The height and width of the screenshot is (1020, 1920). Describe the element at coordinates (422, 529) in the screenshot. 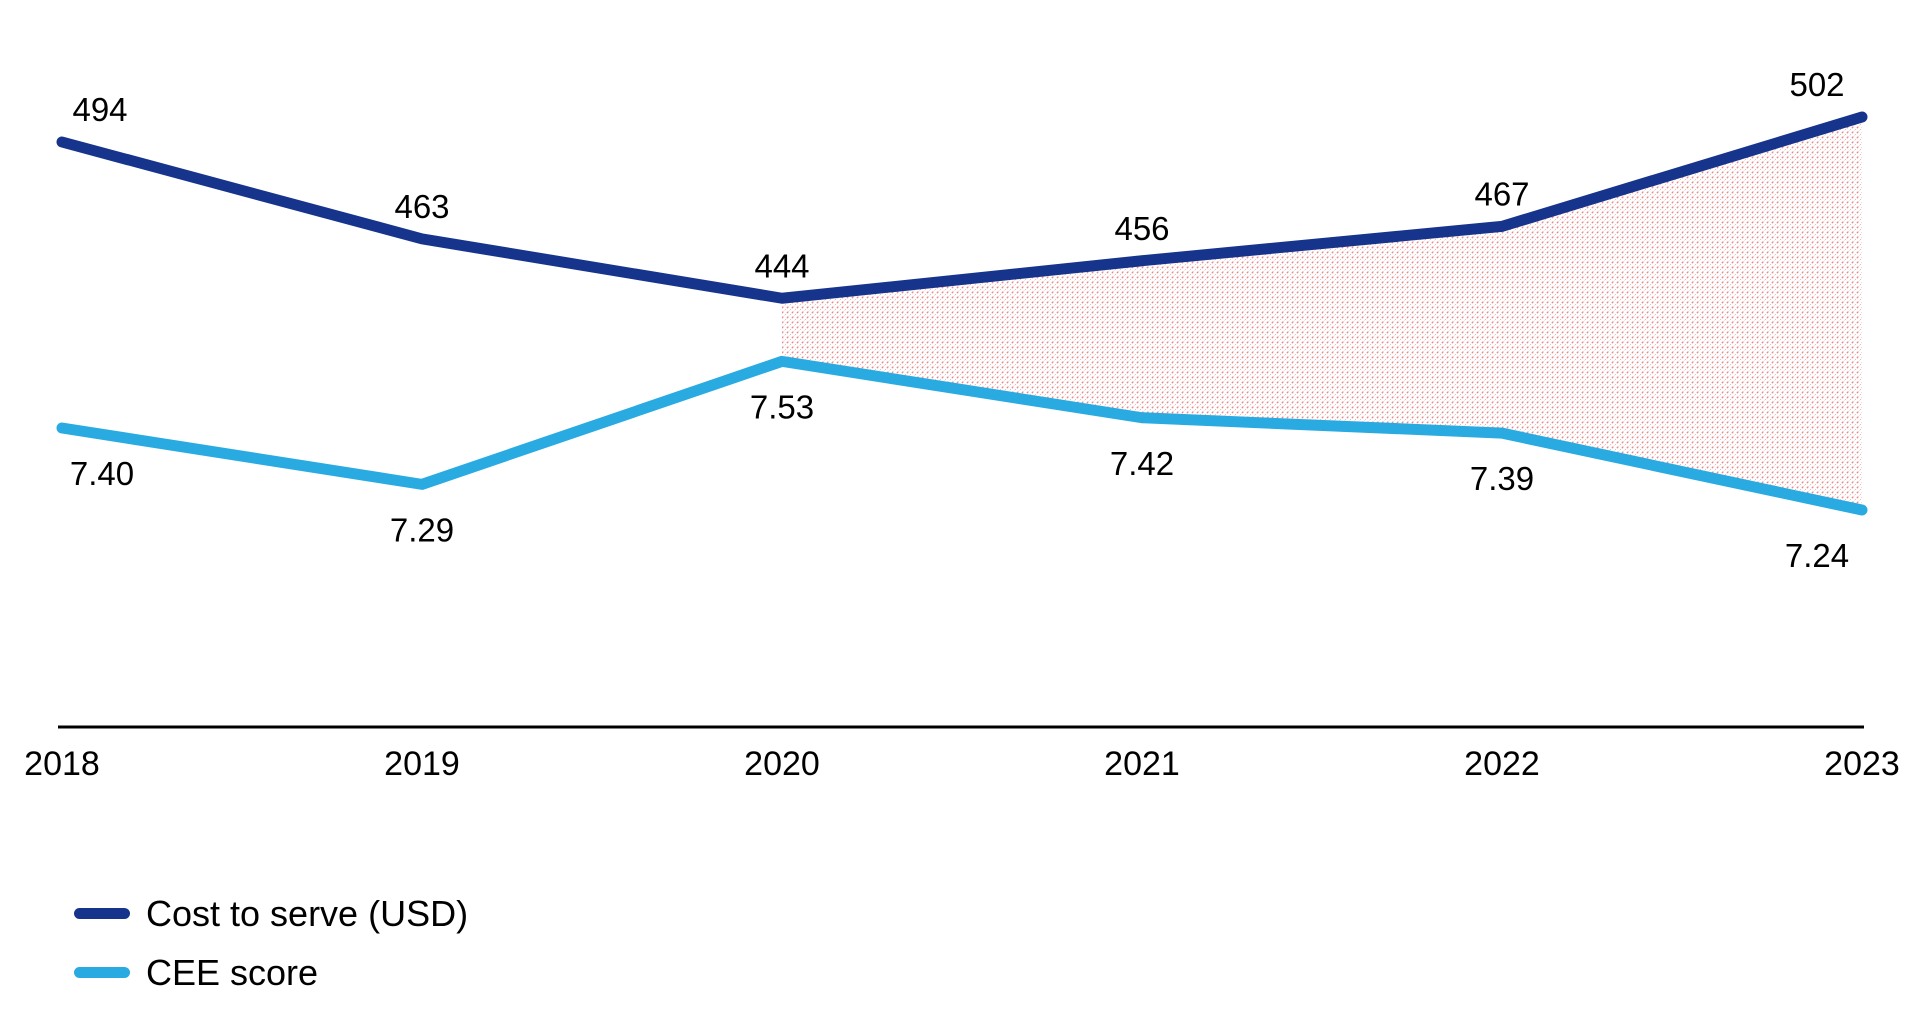

I see `cee-value-label-2019: 7.29` at that location.